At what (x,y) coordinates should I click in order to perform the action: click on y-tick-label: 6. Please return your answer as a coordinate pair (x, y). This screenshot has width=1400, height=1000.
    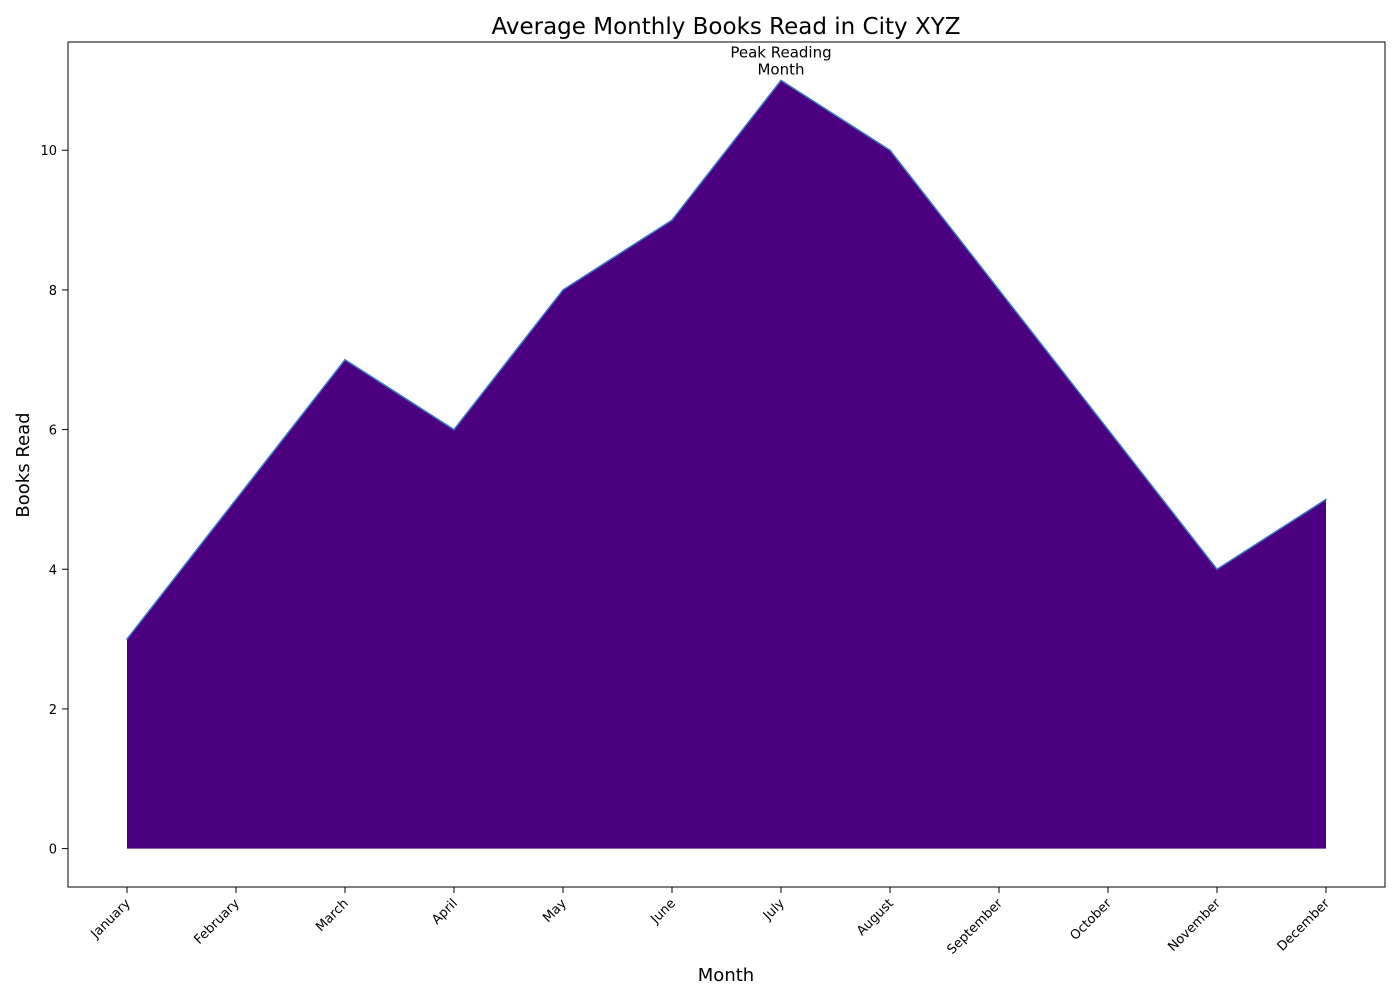
    Looking at the image, I should click on (53, 431).